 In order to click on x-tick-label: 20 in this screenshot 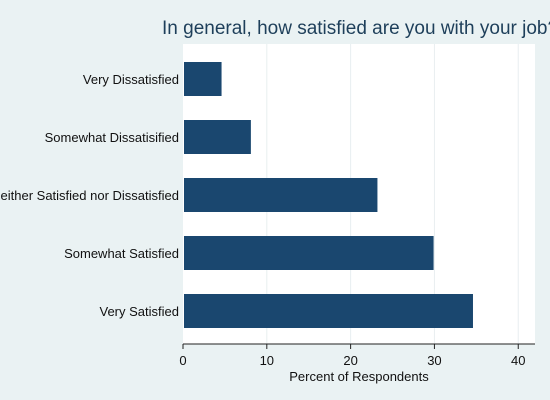, I will do `click(350, 360)`.